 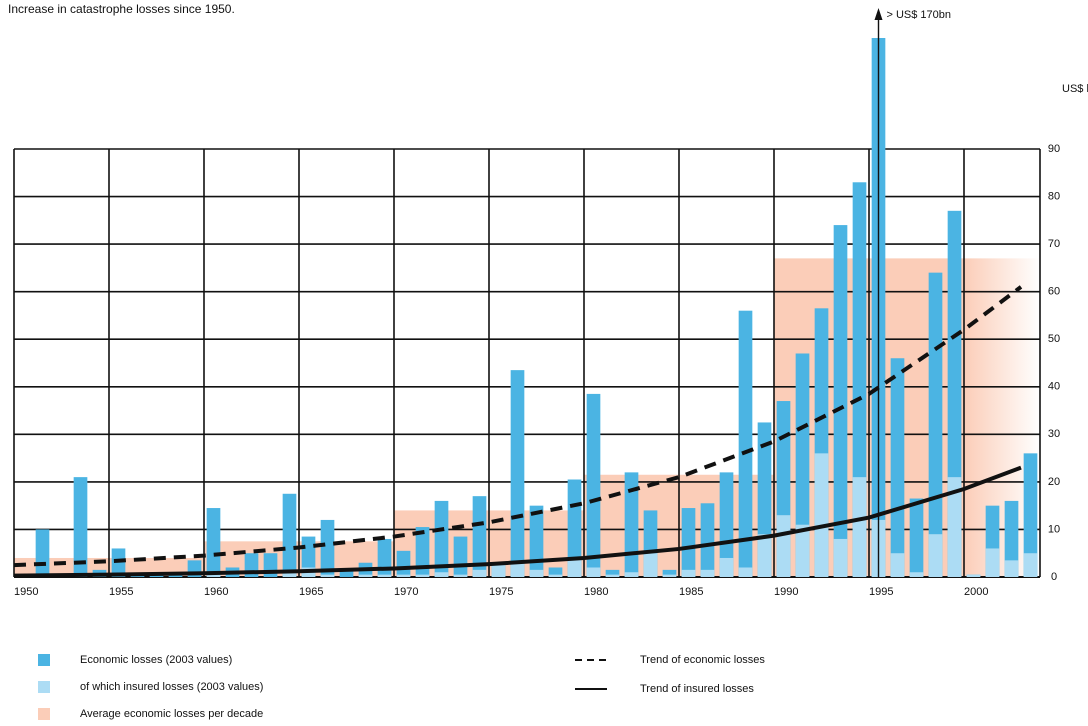 I want to click on legend-label: Economic losses (2003 values), so click(x=156, y=660).